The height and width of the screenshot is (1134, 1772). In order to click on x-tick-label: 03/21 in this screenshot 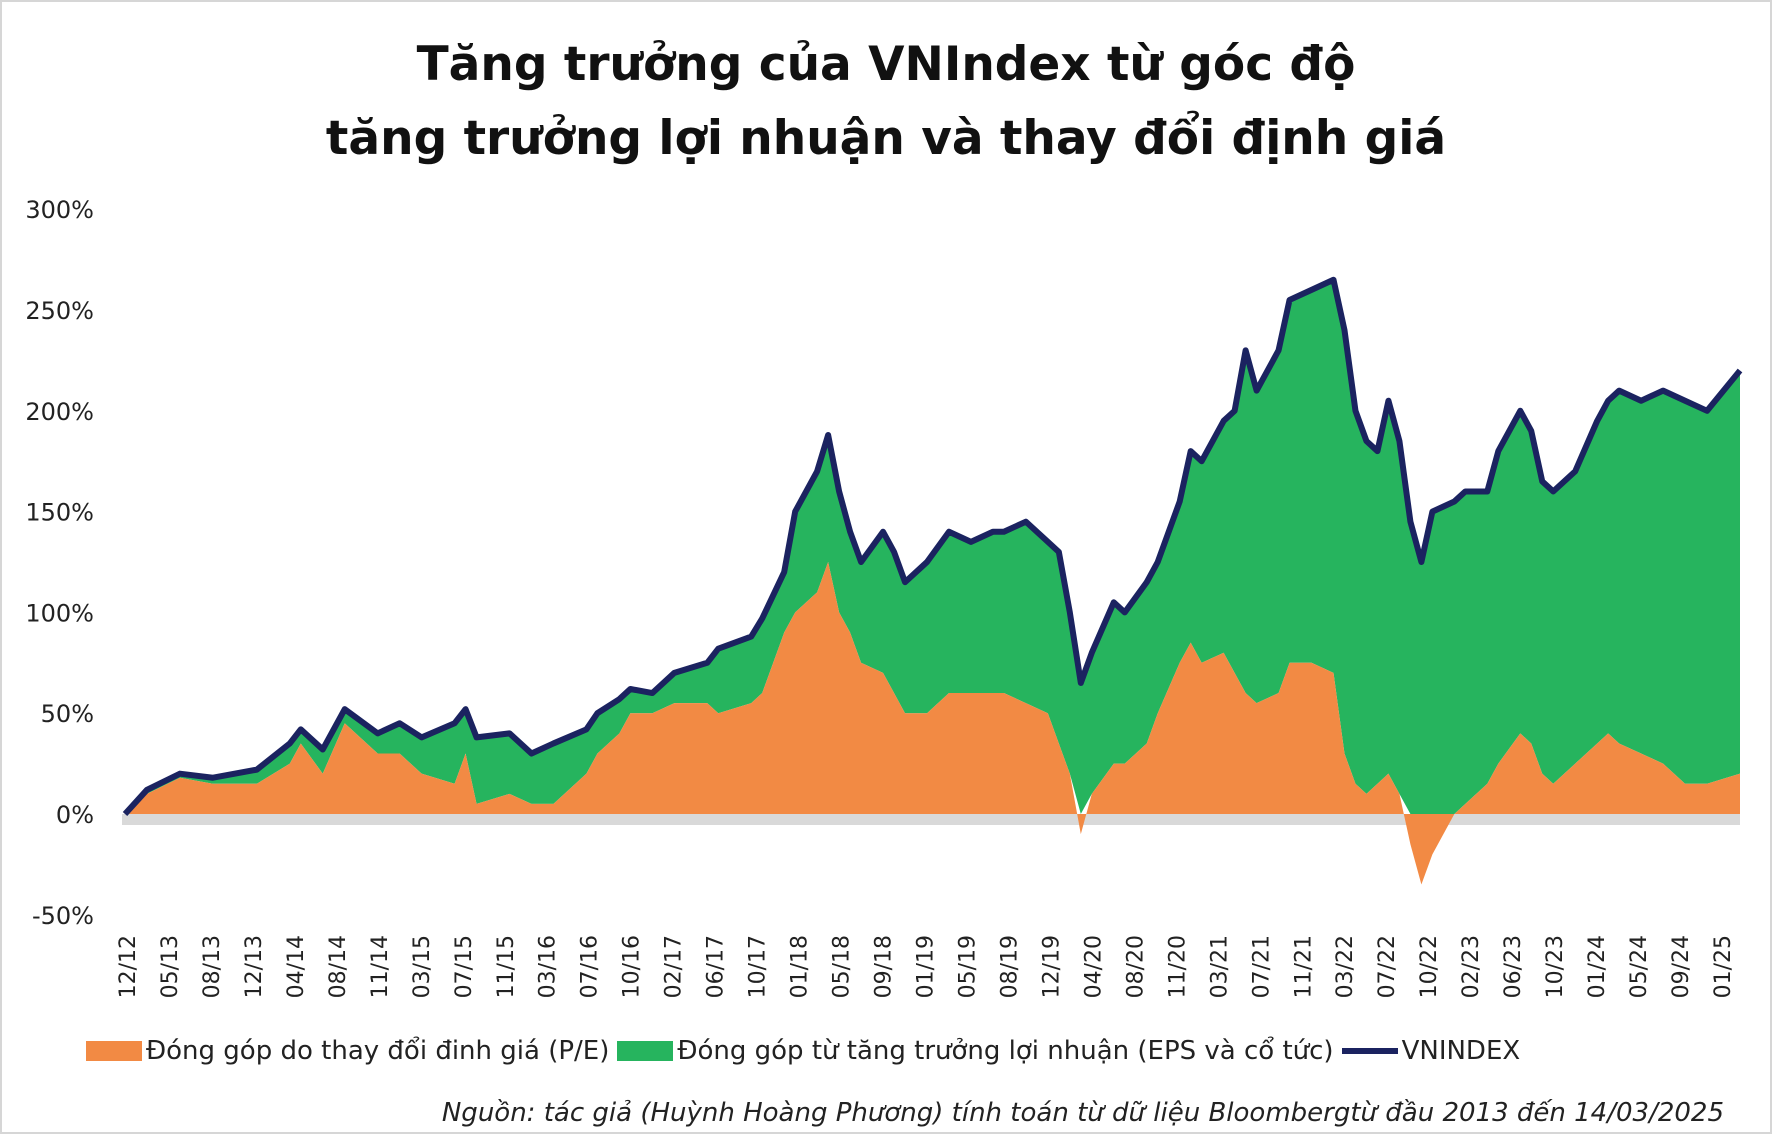, I will do `click(1219, 966)`.